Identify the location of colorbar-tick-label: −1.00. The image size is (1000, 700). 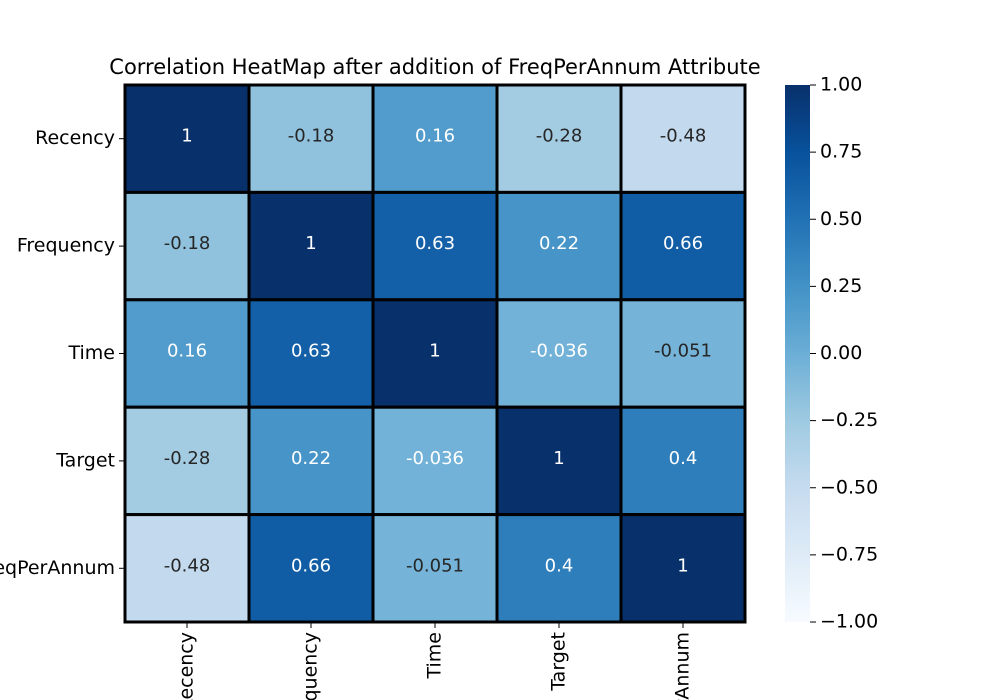
(849, 622).